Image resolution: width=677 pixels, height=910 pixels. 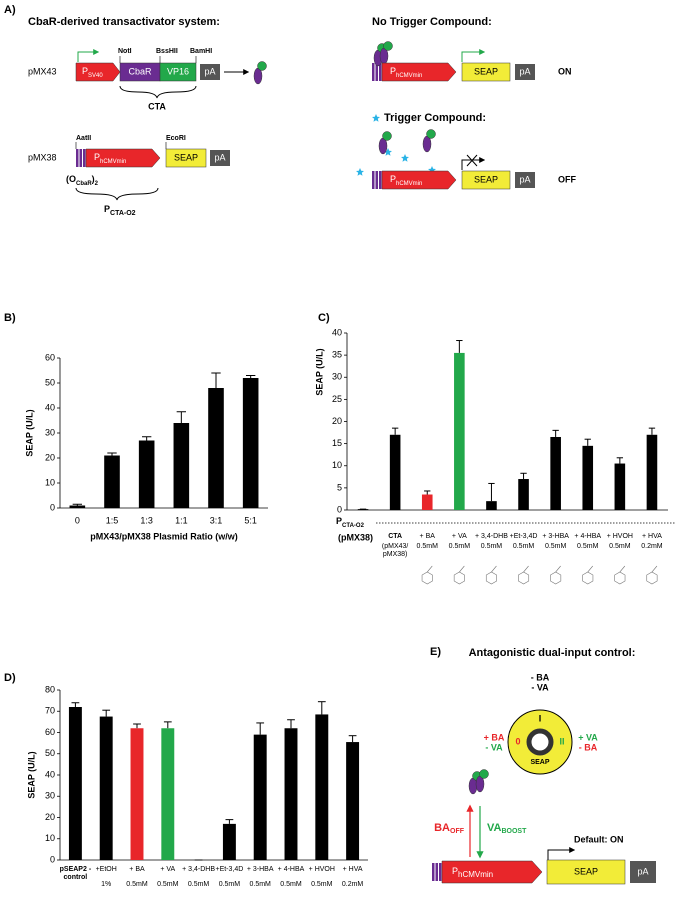 What do you see at coordinates (50, 732) in the screenshot?
I see `y-tick-label: 60` at bounding box center [50, 732].